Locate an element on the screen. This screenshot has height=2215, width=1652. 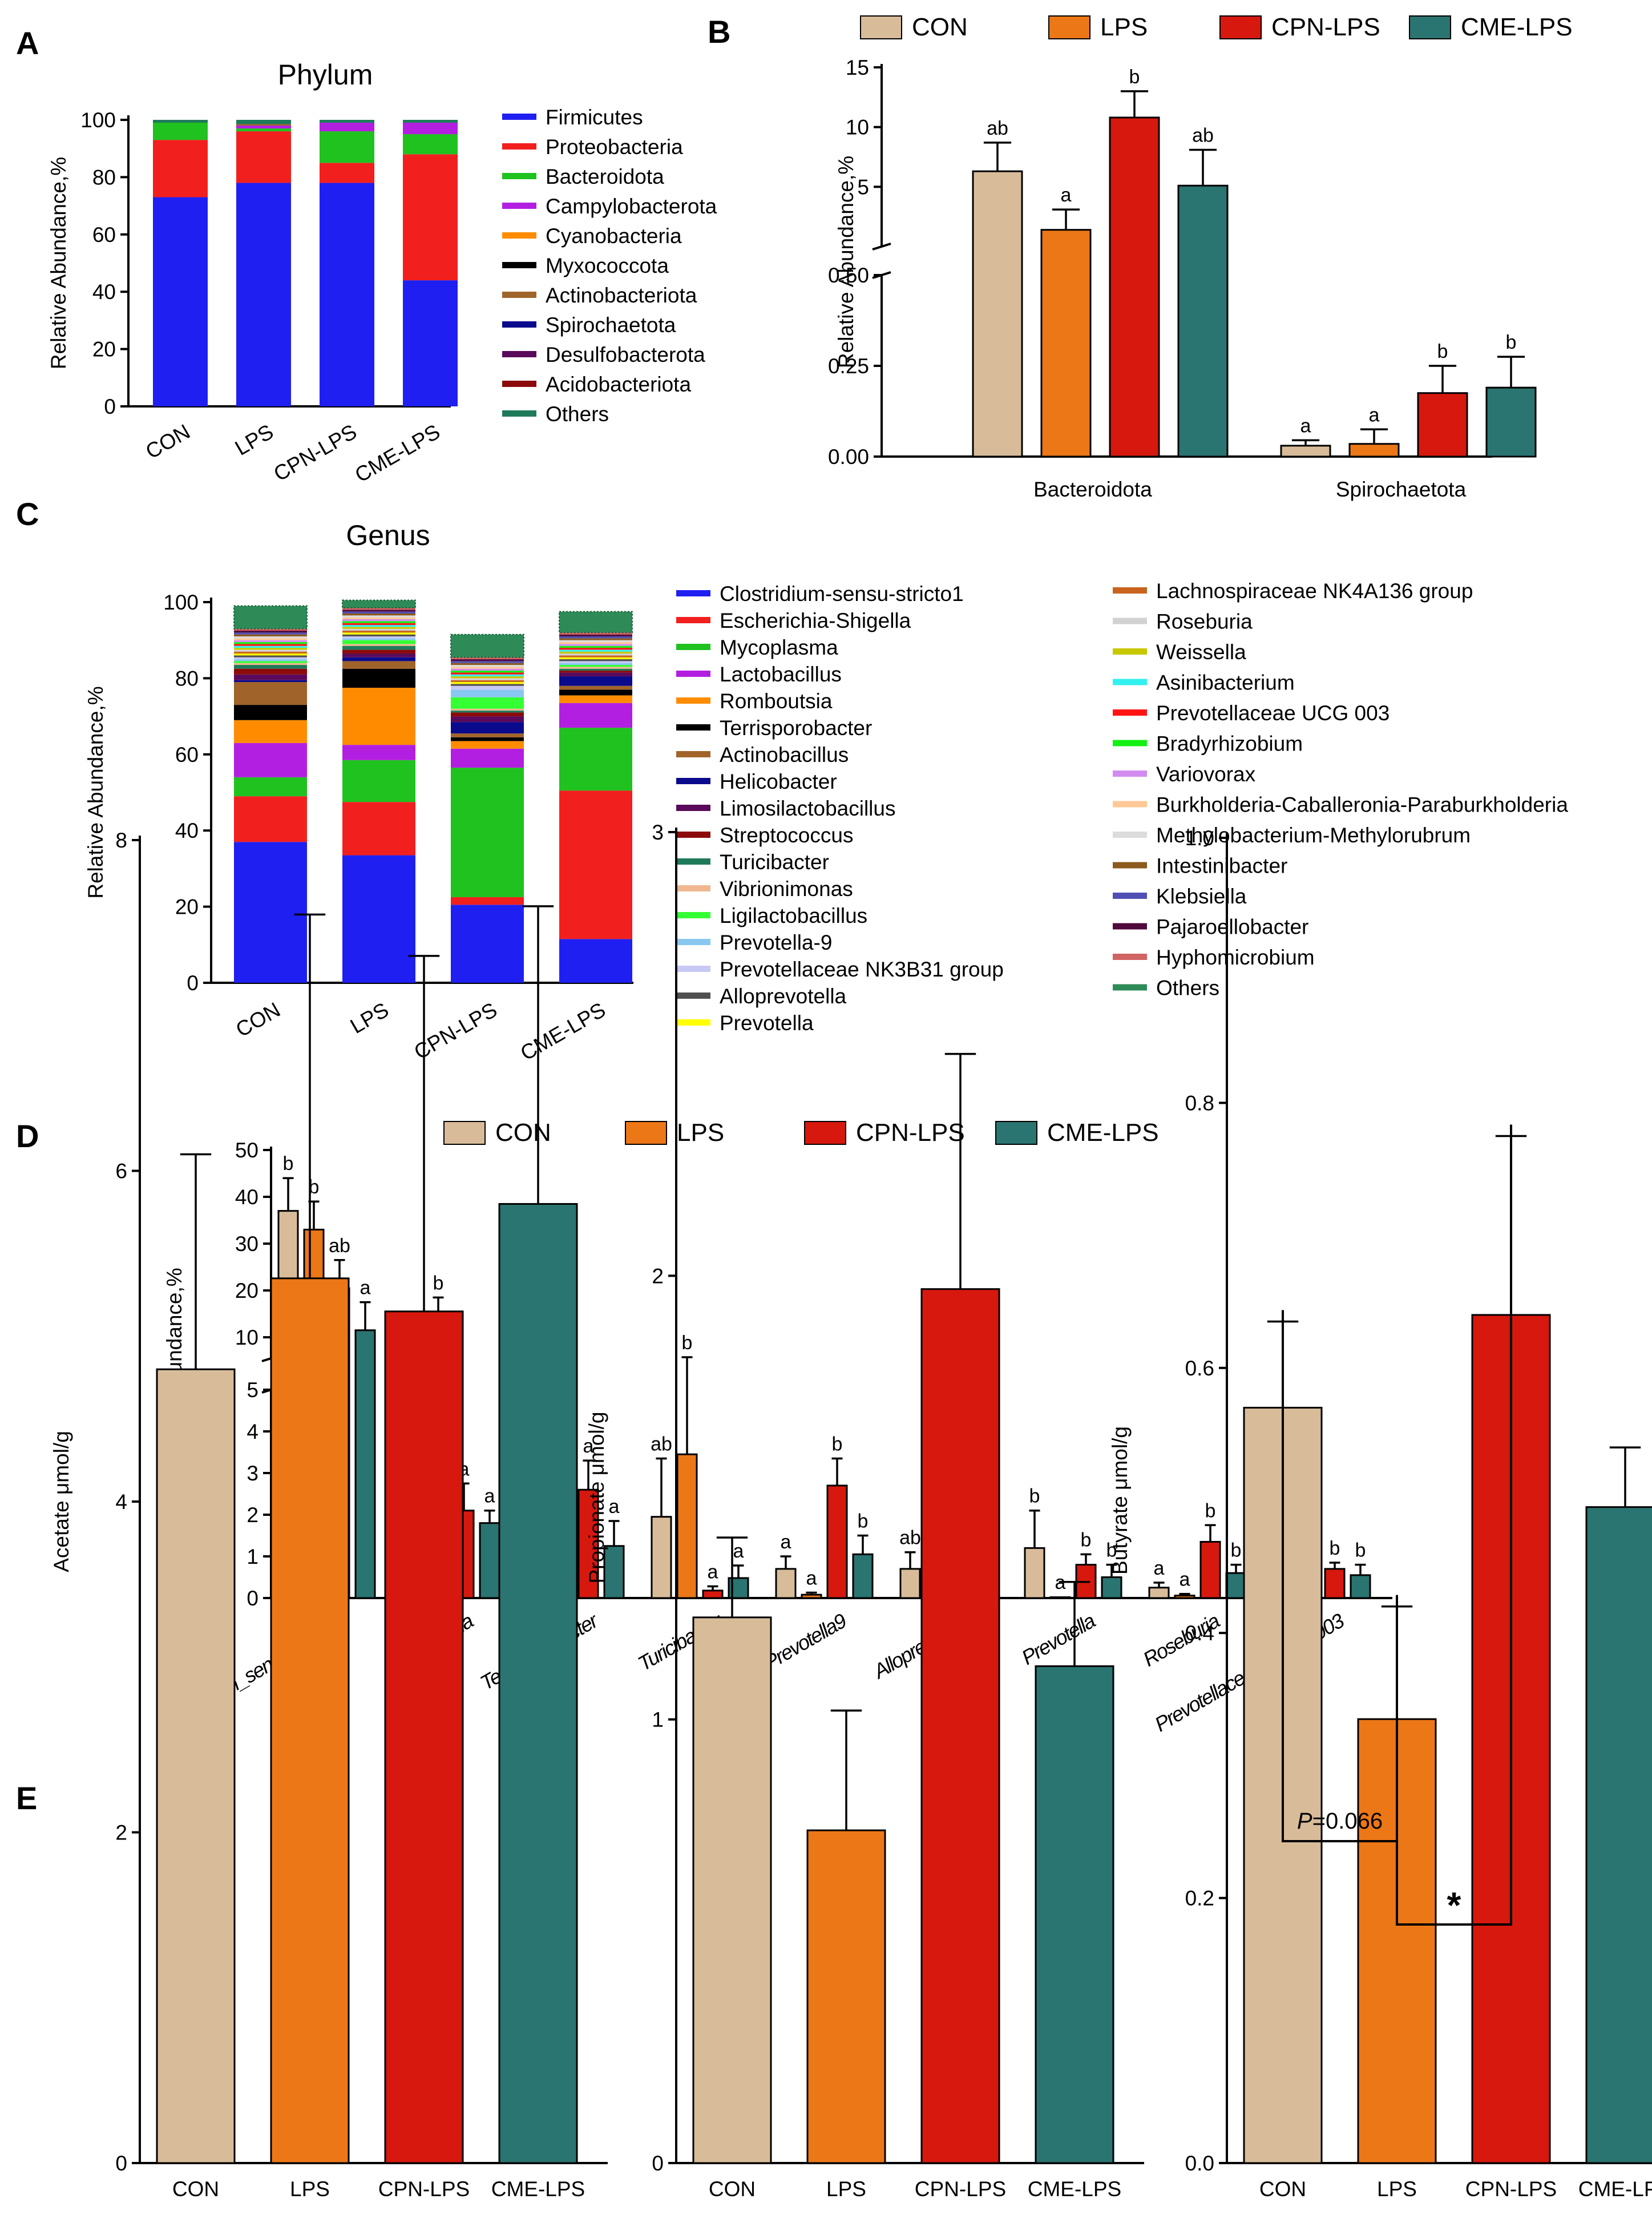
chart-c-y-tick-label: 100 is located at coordinates (181, 603).